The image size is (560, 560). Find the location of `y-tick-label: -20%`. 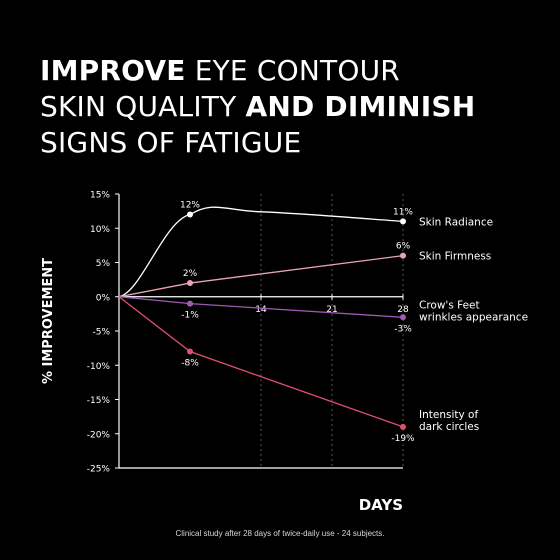

y-tick-label: -20% is located at coordinates (99, 435).